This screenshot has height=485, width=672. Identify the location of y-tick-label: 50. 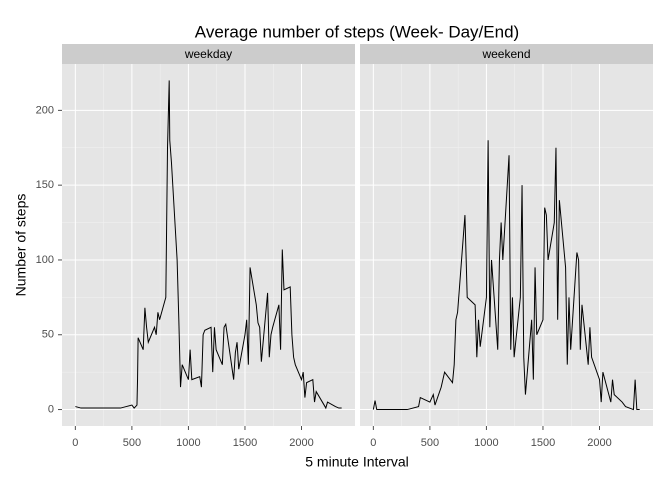
(48, 335).